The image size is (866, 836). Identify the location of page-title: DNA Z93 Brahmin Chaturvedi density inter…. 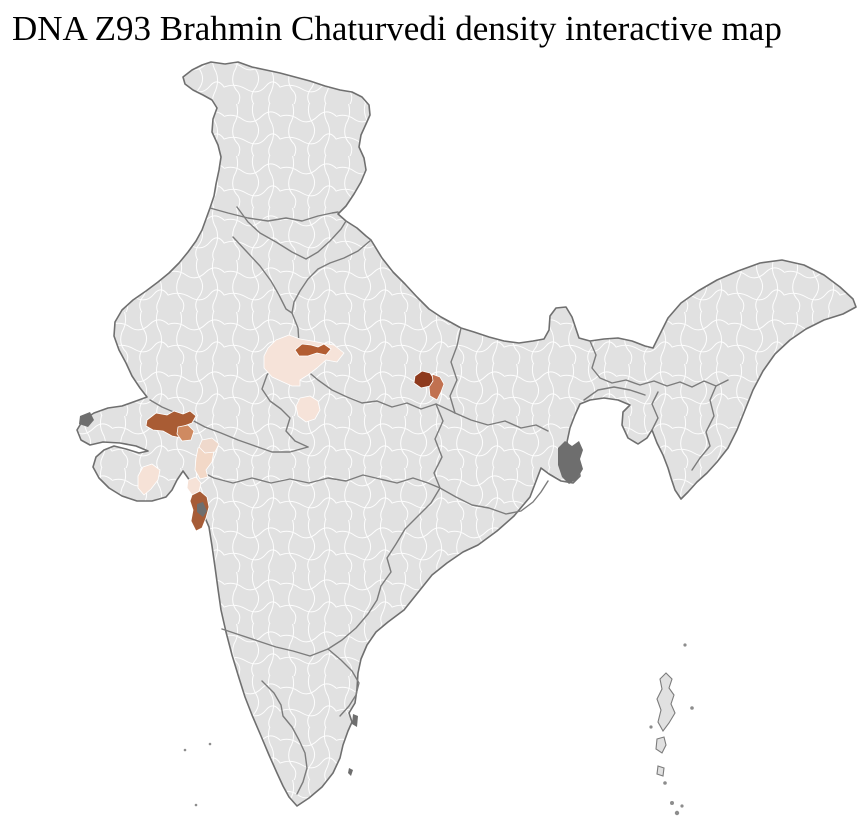
(397, 28).